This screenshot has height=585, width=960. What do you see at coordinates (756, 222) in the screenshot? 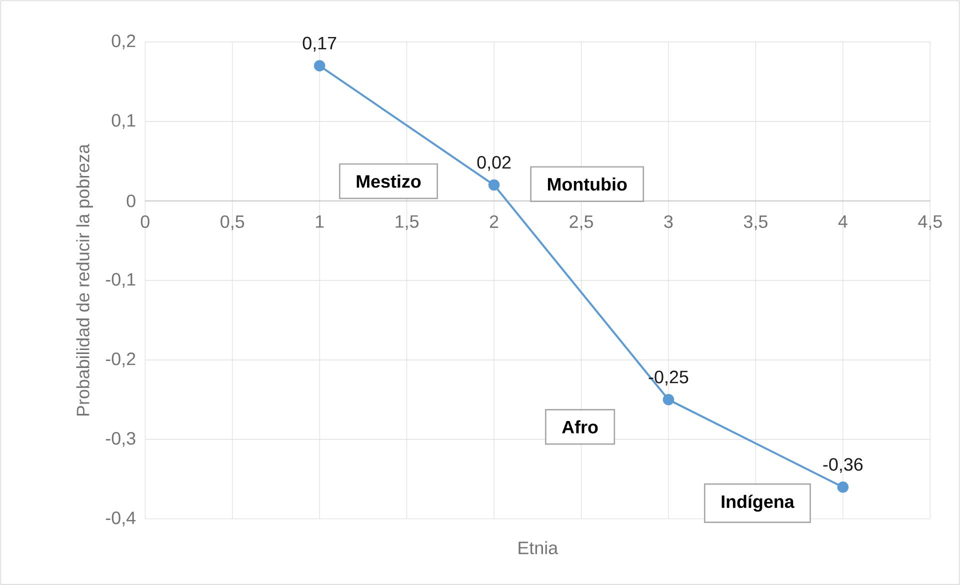
I see `x-tick-label: 3,5` at bounding box center [756, 222].